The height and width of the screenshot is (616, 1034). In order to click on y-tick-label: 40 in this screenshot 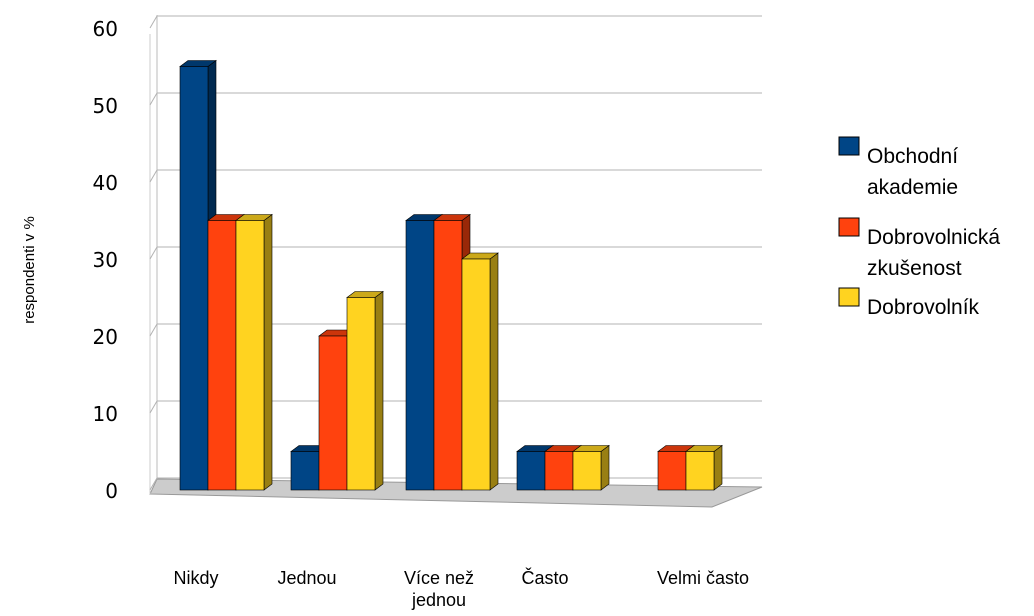, I will do `click(105, 183)`.